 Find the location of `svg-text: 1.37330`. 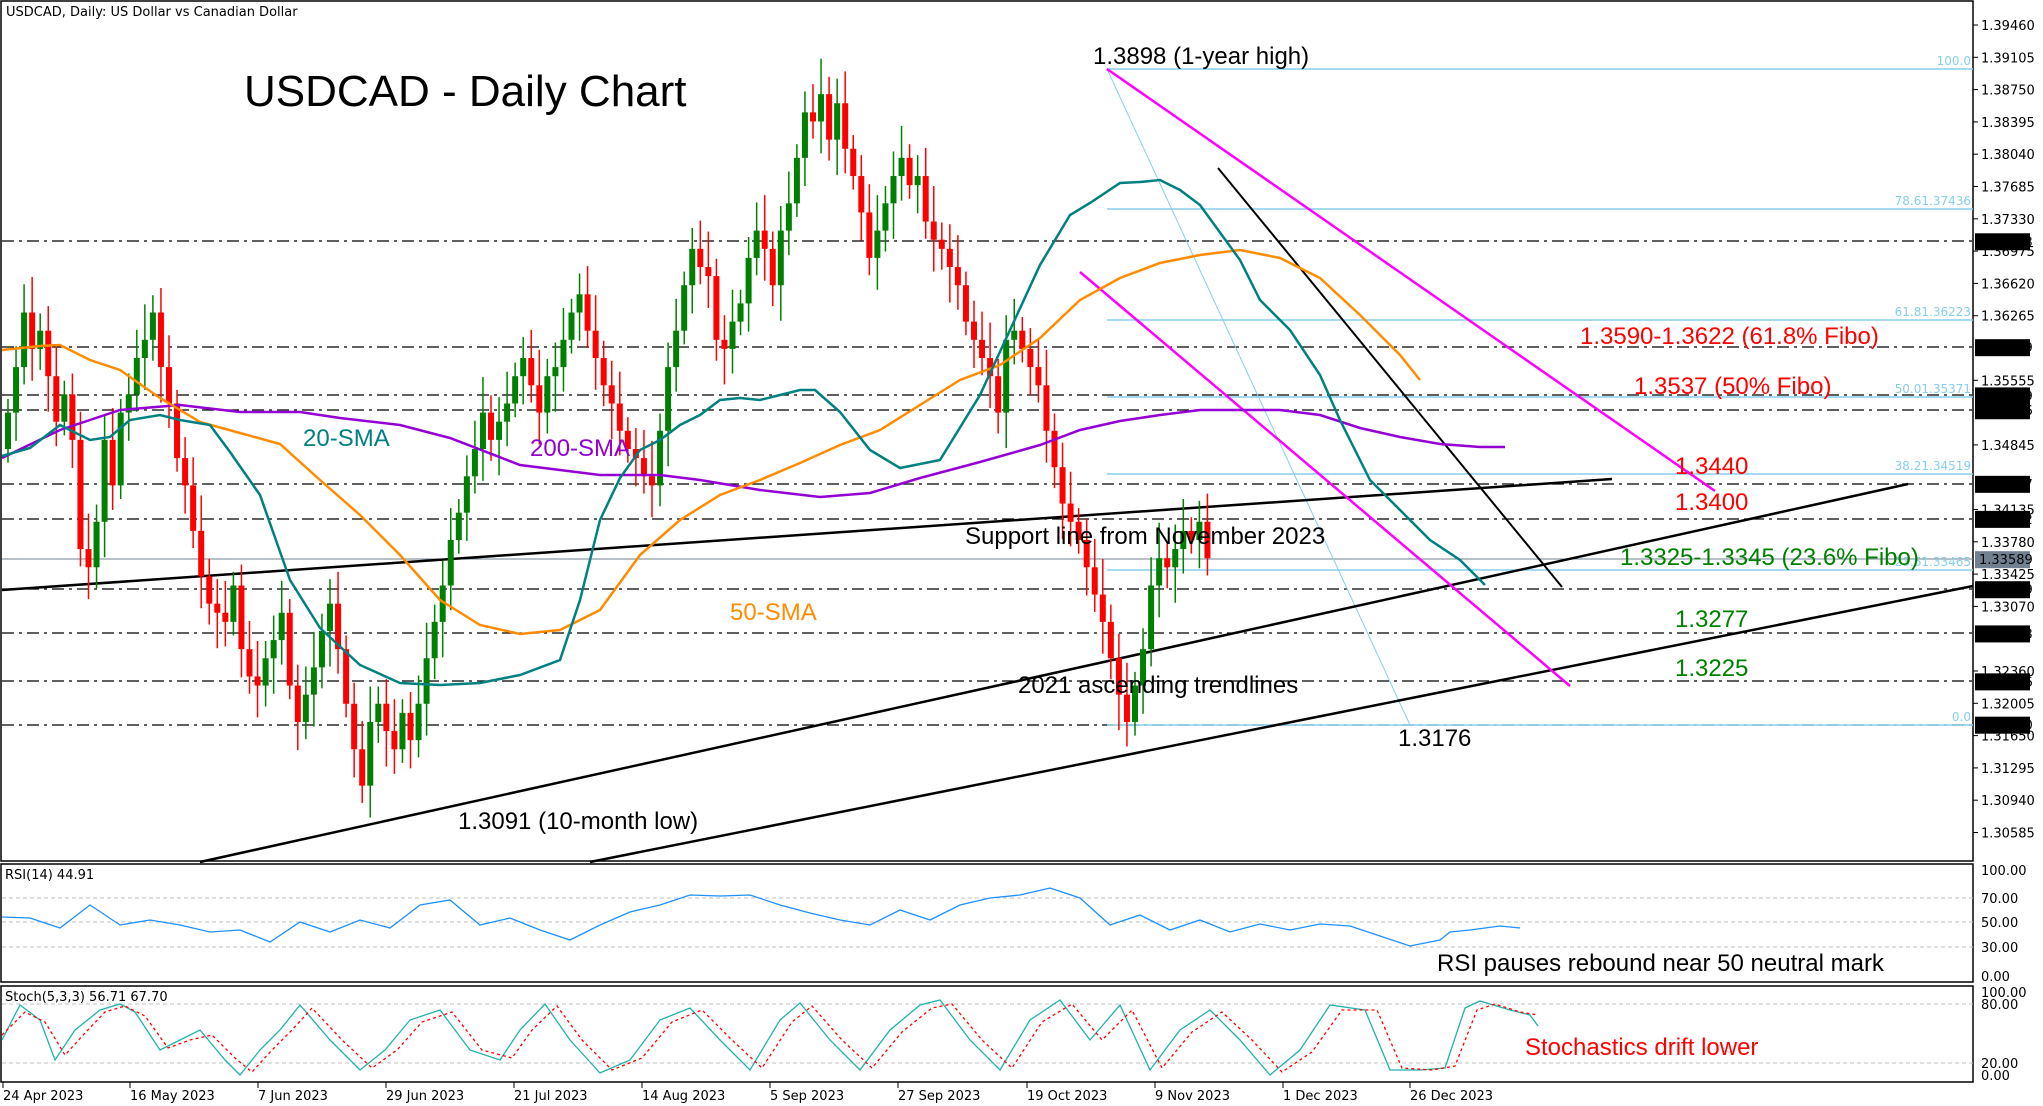

svg-text: 1.37330 is located at coordinates (2008, 220).